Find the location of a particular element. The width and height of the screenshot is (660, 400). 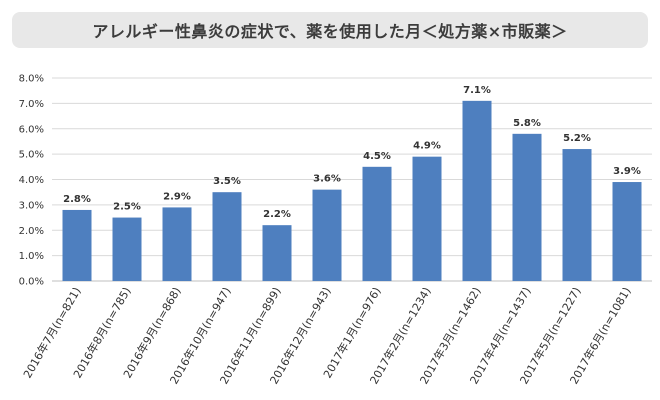

y-tick-label: 6.0% is located at coordinates (31, 129).